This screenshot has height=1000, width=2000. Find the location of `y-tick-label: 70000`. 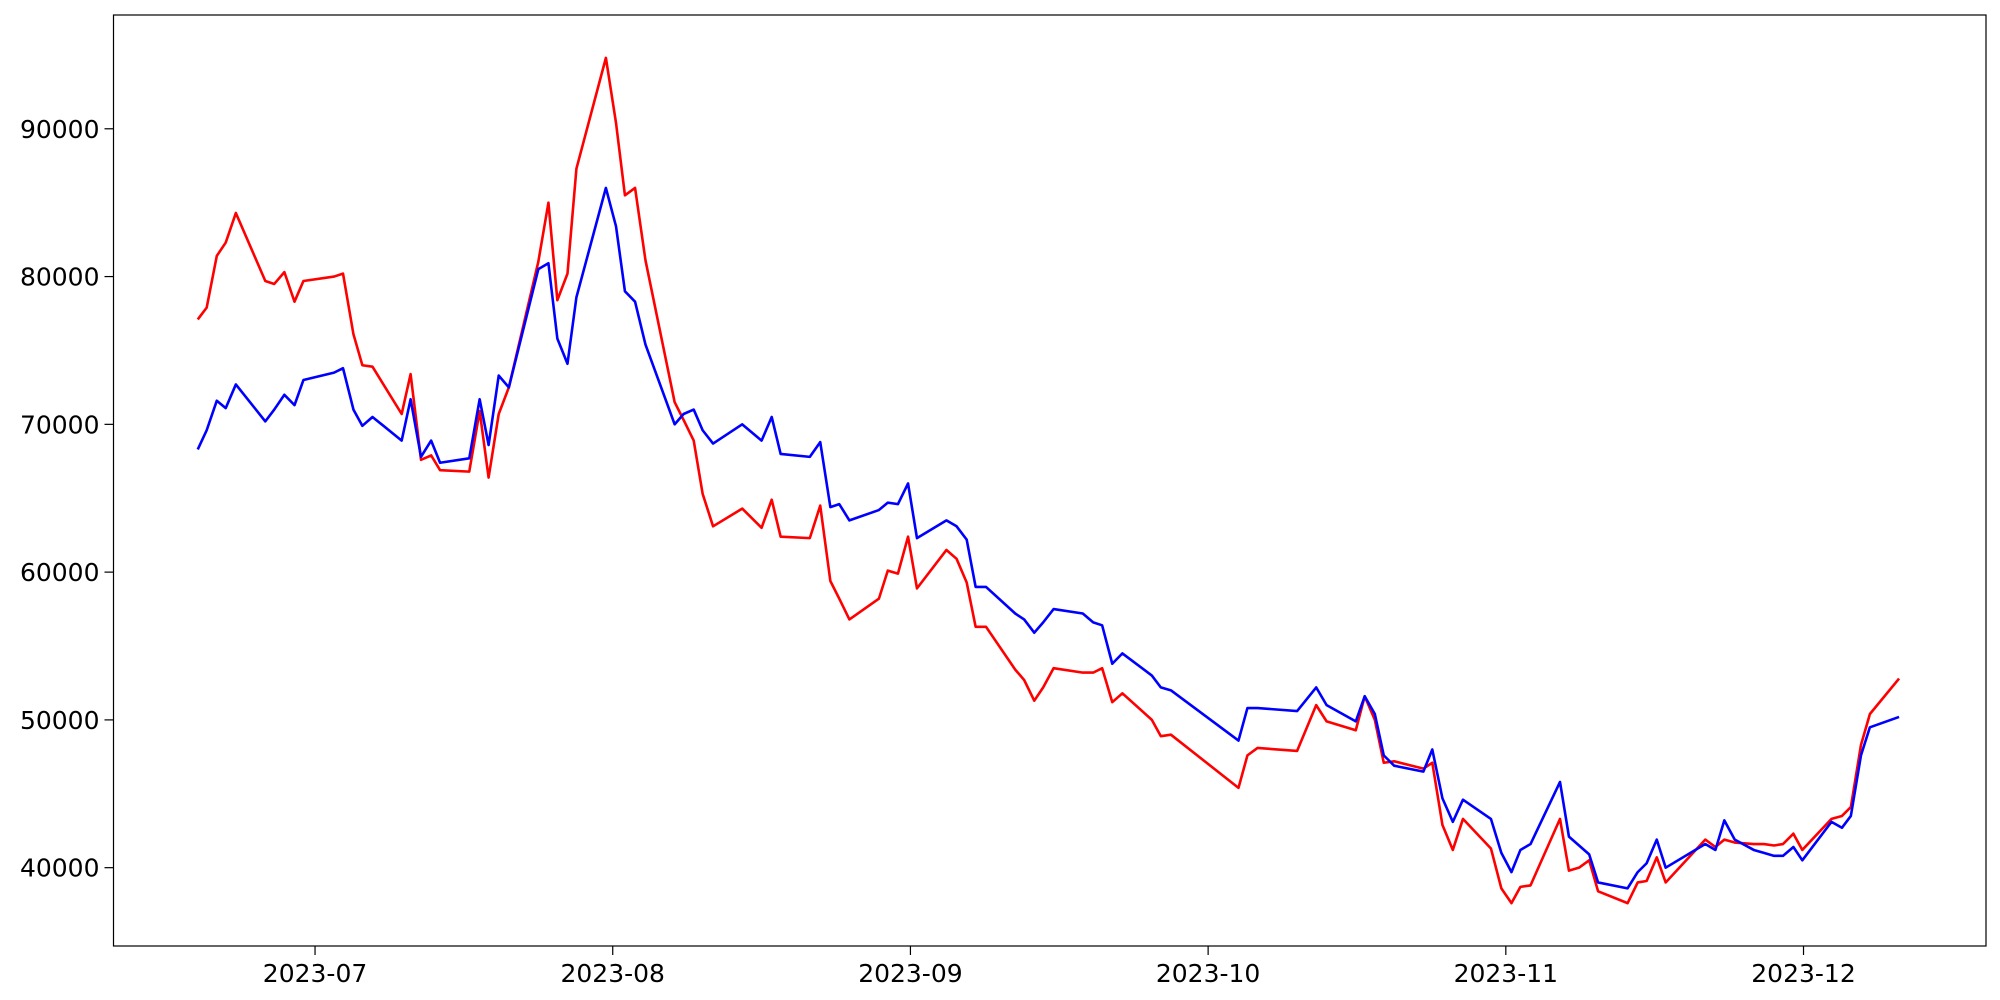

y-tick-label: 70000 is located at coordinates (60, 424).